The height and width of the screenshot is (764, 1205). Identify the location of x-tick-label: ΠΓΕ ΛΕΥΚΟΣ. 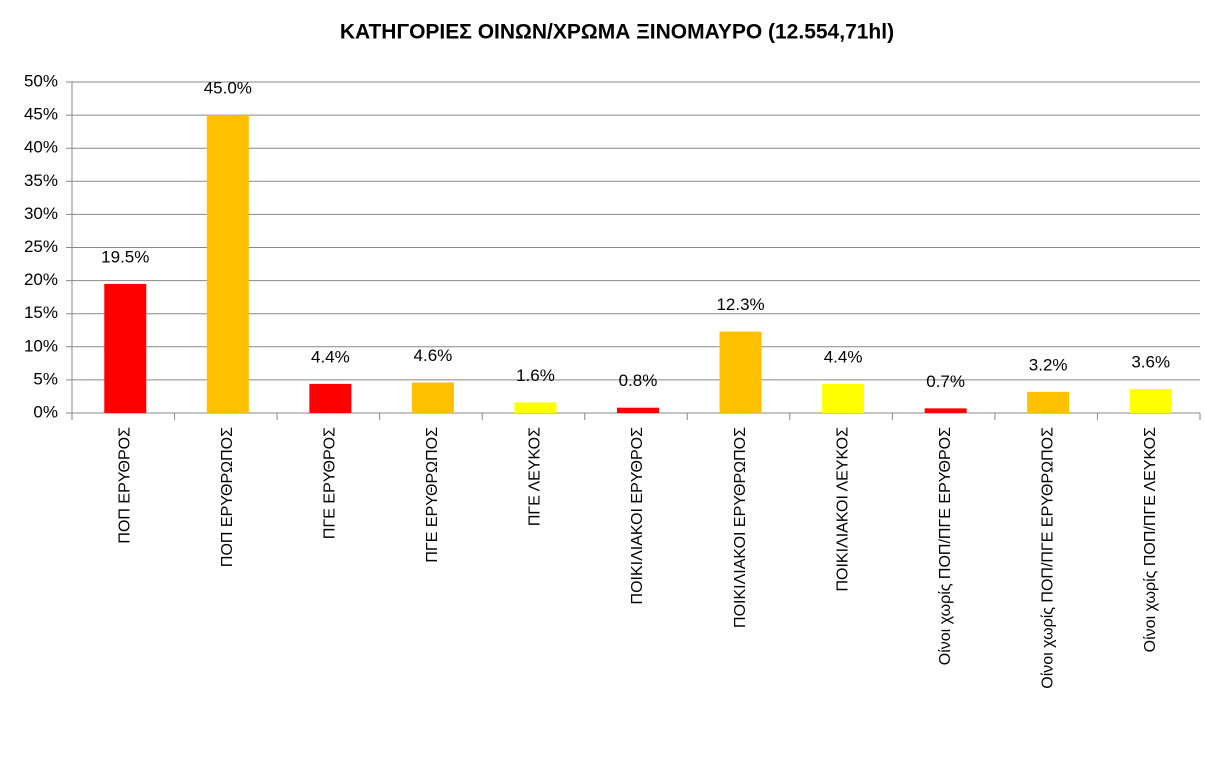
(535, 476).